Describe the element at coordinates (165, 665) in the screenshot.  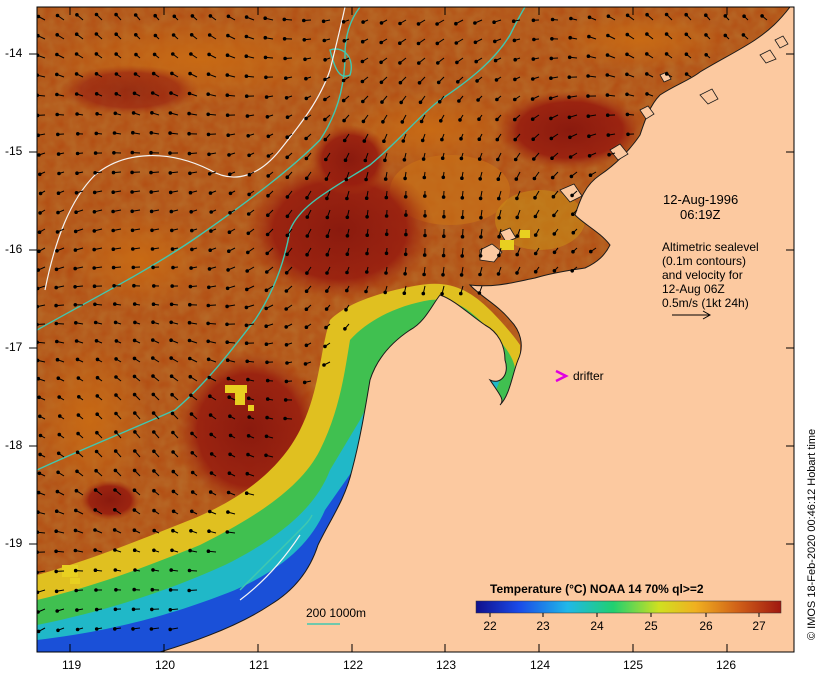
I see `lon-label: 120` at that location.